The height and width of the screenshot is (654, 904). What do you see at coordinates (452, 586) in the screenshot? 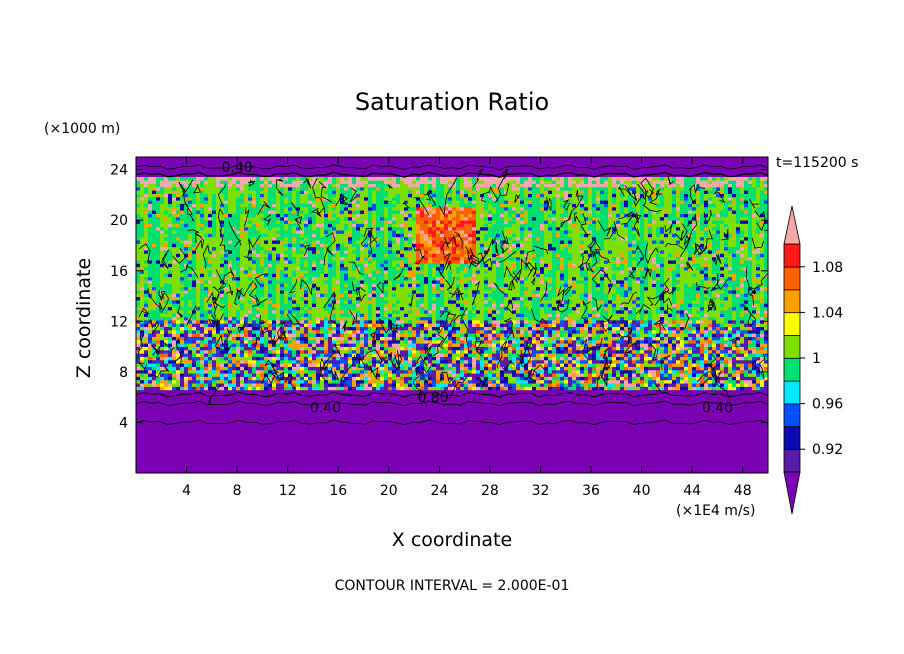
I see `contour-interval-note: CONTOUR INTERVAL = 2.000E-01` at bounding box center [452, 586].